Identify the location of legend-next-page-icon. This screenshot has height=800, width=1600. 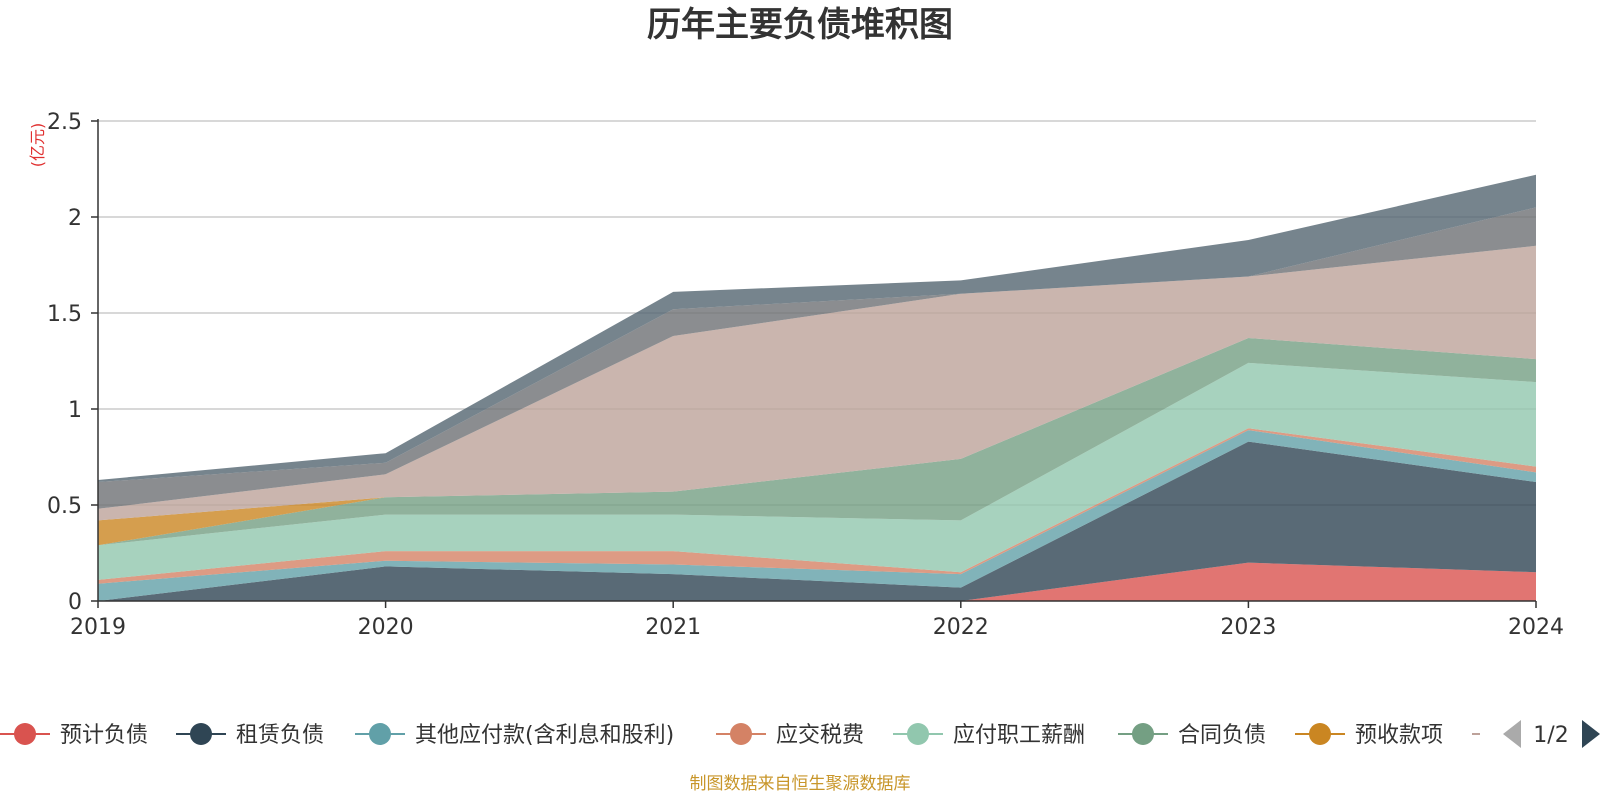
(1591, 734).